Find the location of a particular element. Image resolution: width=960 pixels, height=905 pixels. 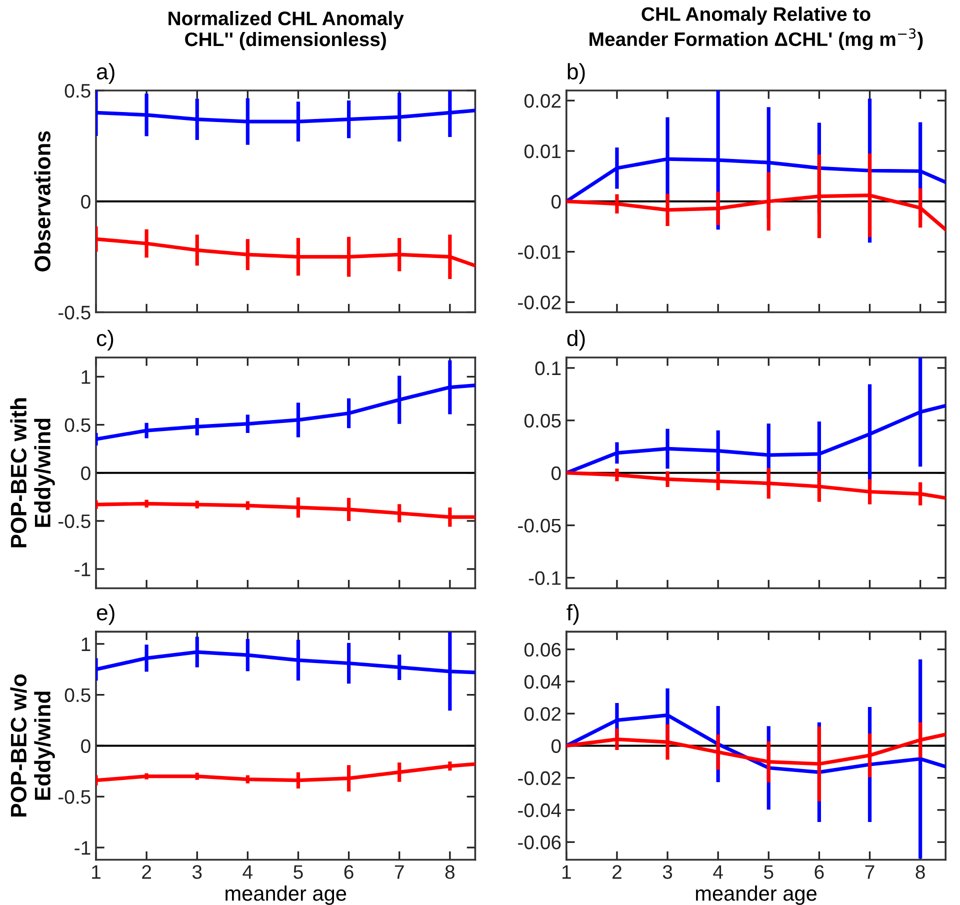

text: f) is located at coordinates (572, 614).